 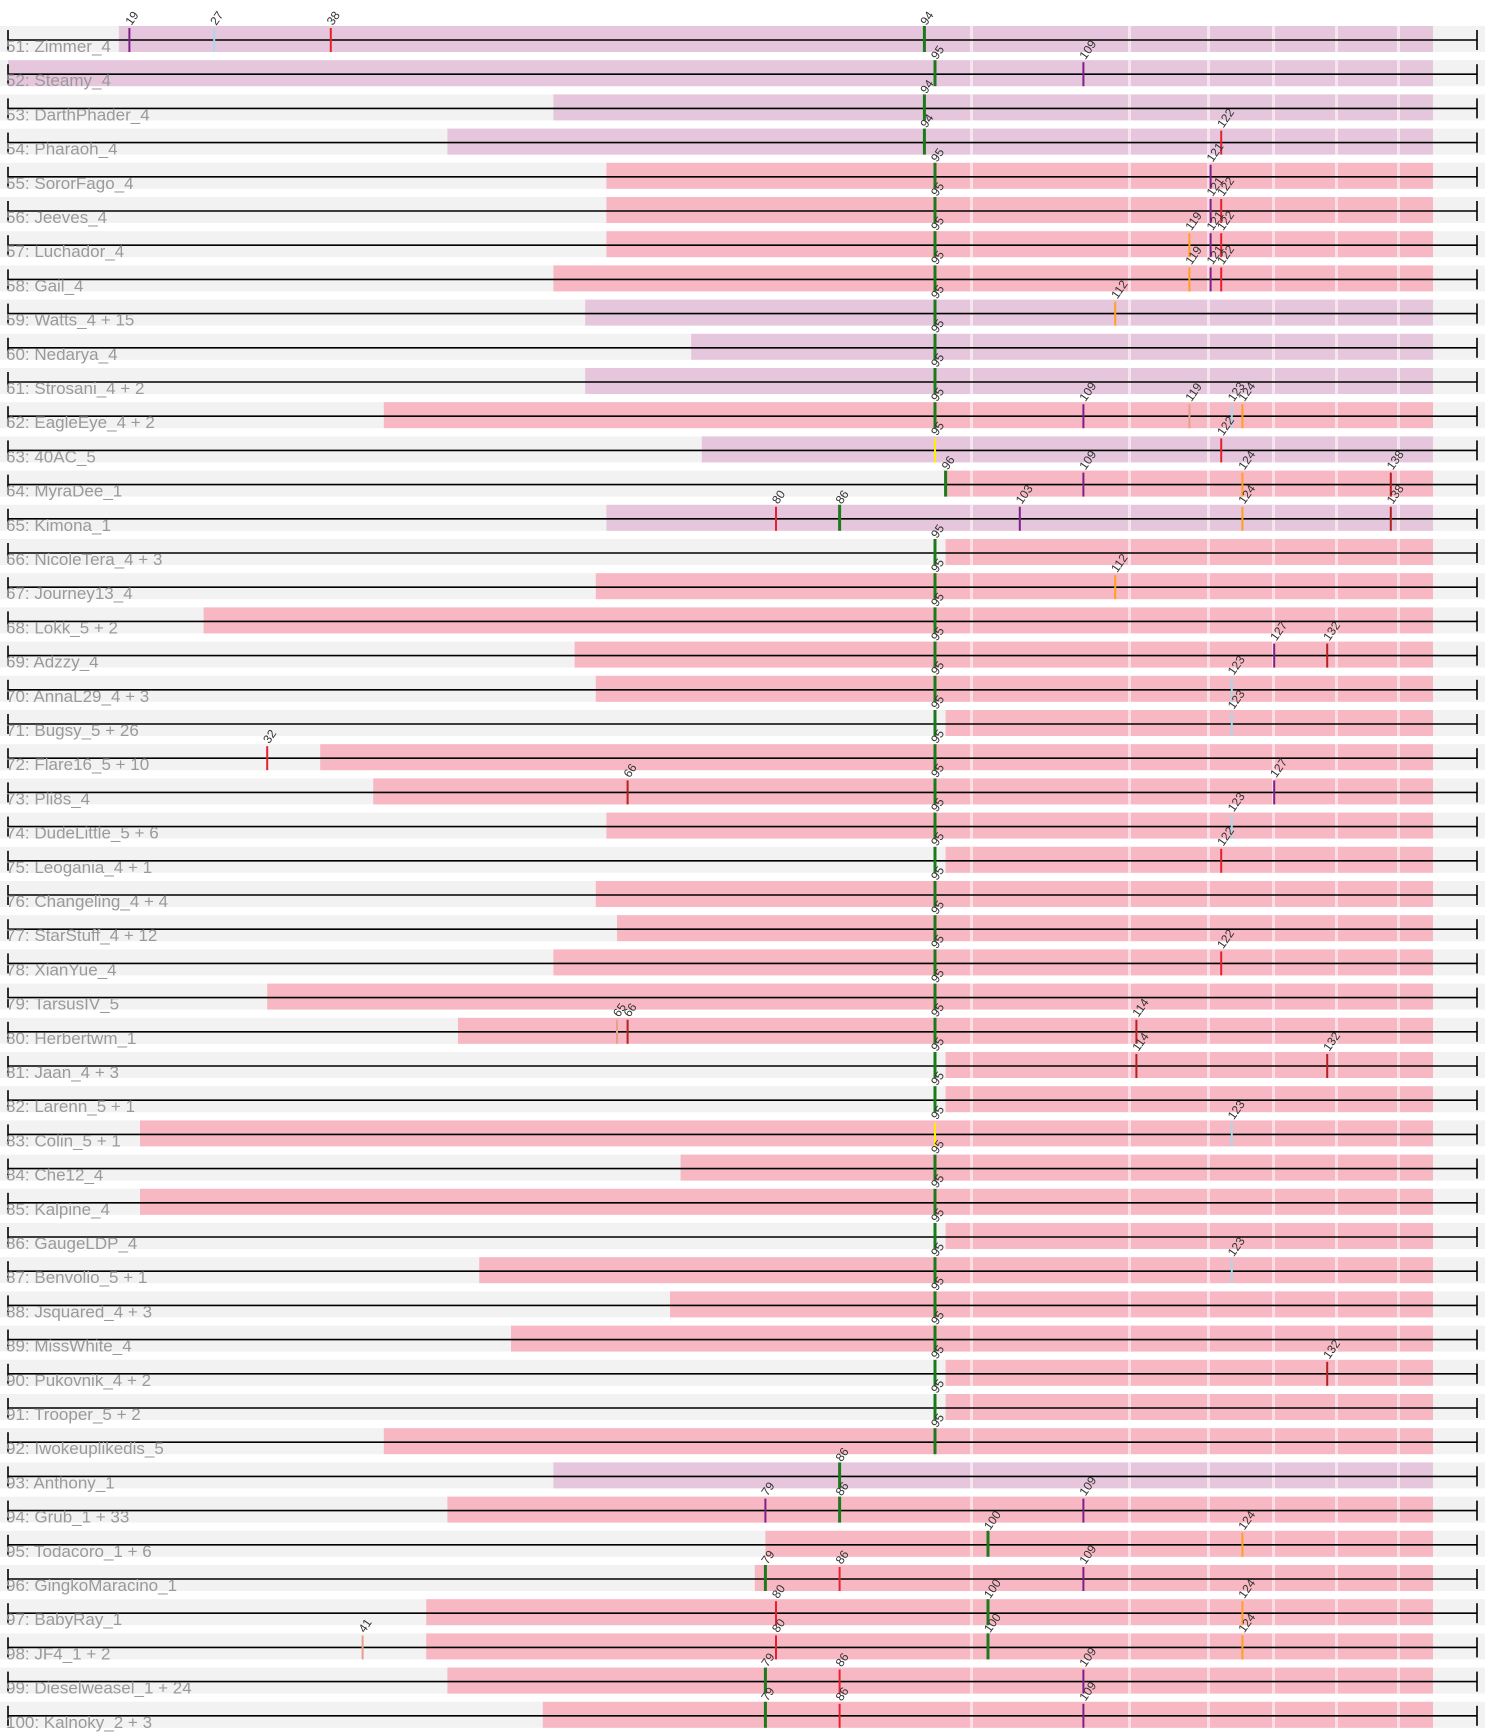 I want to click on row: 51: Zimmer_4 19 27 38 94, so click(x=742, y=32).